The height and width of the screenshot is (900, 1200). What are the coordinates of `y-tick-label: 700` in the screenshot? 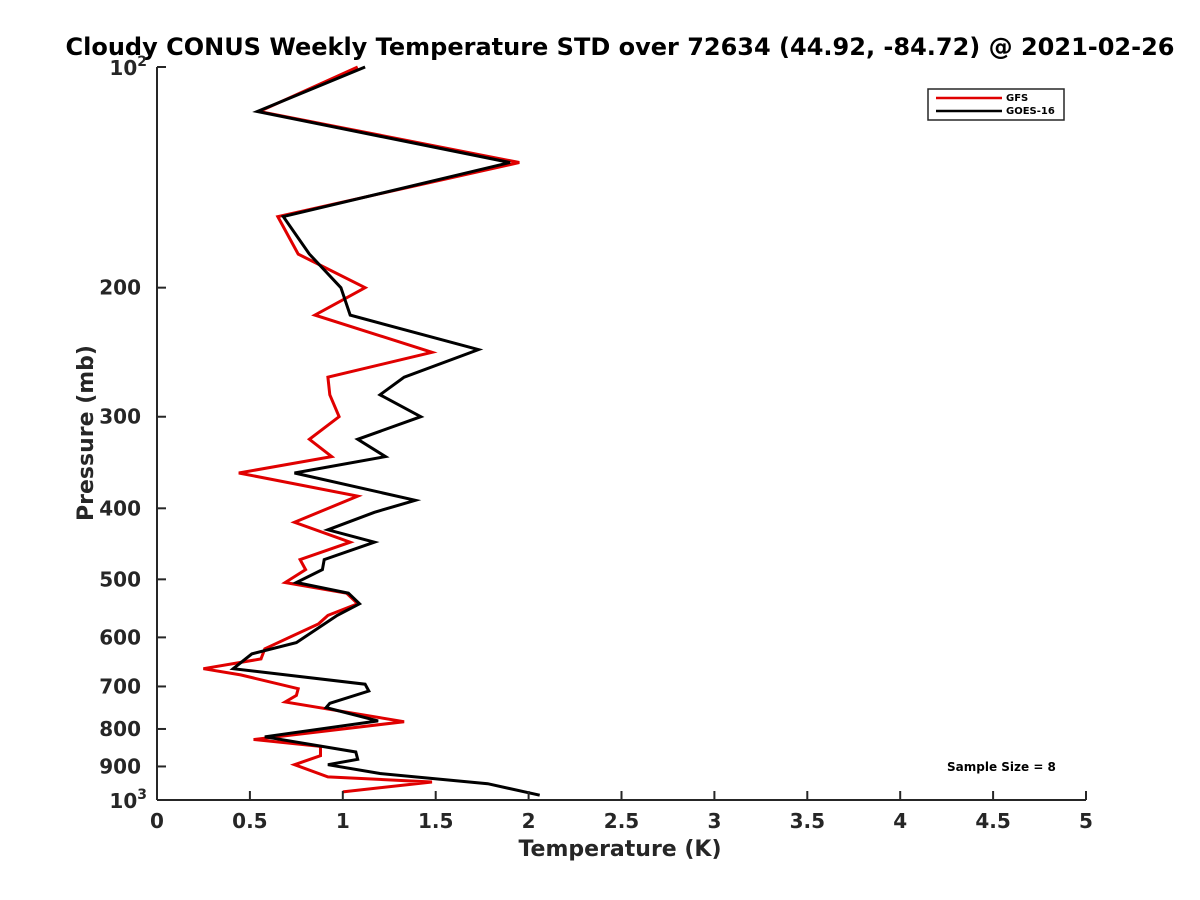 It's located at (120, 686).